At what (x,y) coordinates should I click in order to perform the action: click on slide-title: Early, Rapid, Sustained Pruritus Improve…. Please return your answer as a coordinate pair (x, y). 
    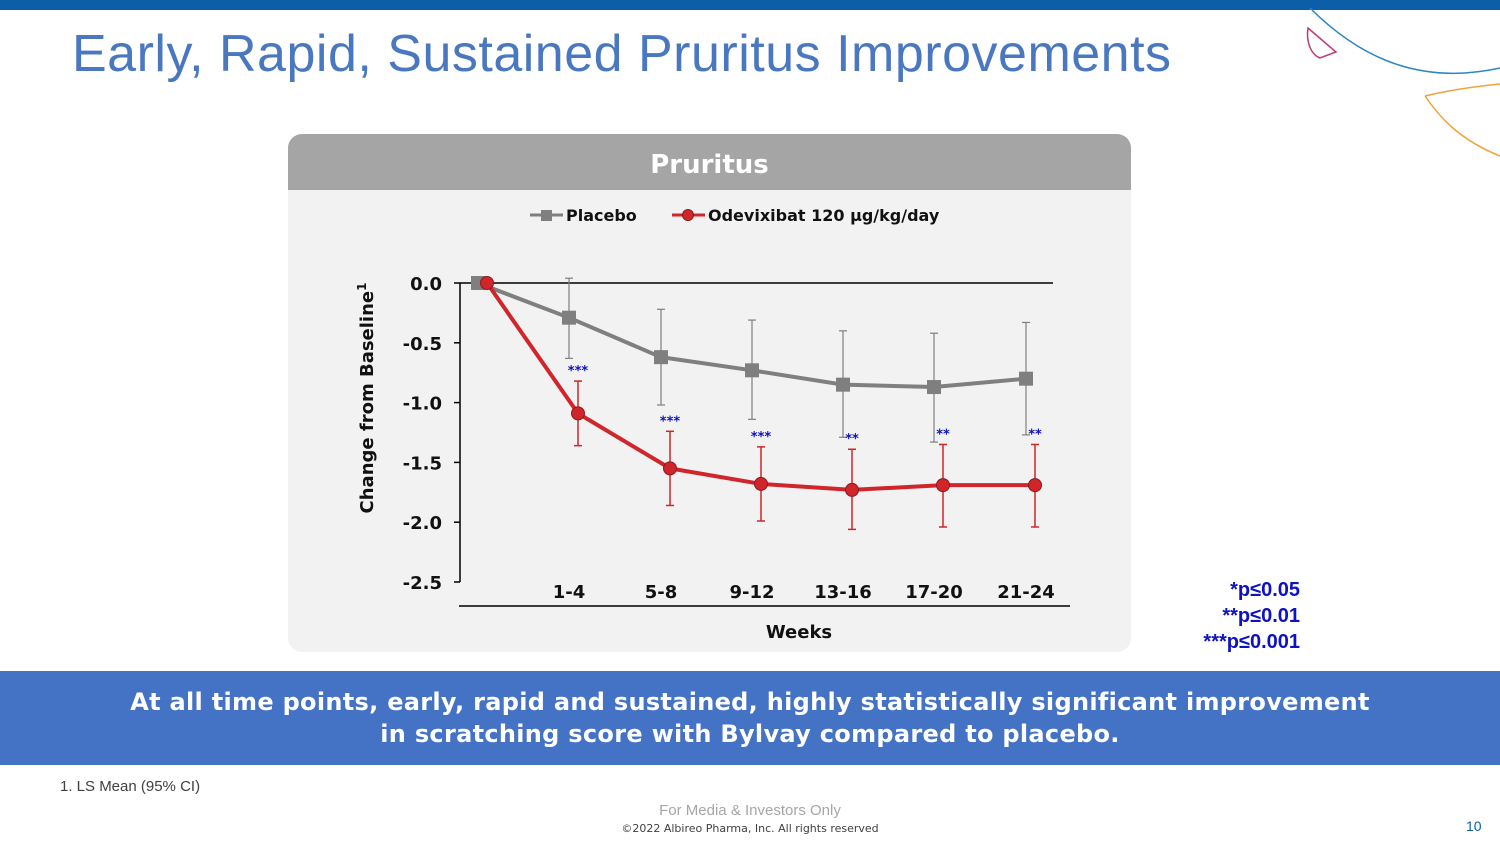
    Looking at the image, I should click on (622, 54).